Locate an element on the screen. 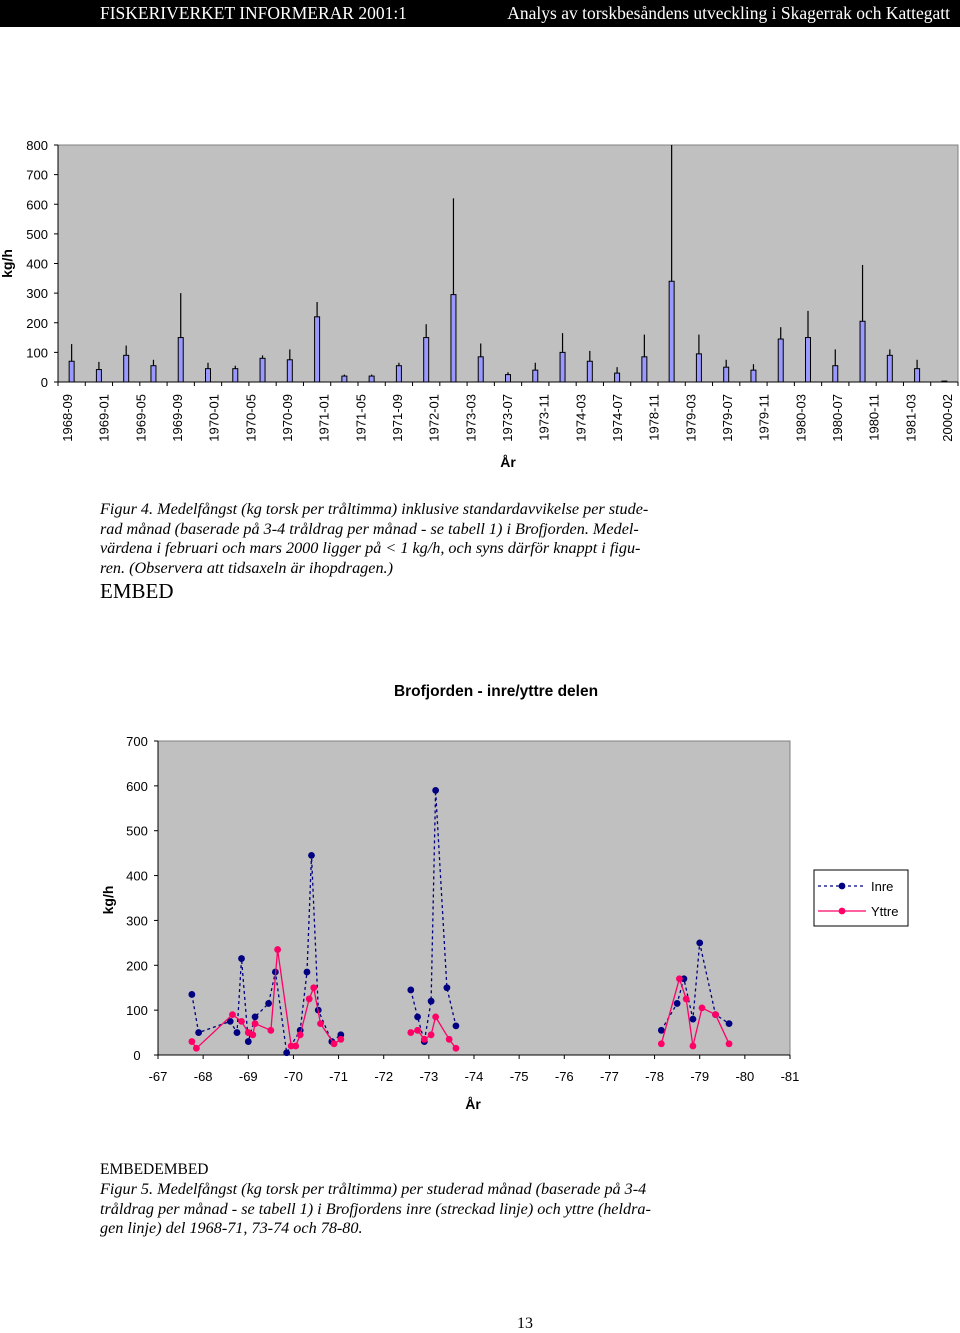 This screenshot has height=1333, width=960. x-tick-label: -72 is located at coordinates (383, 1076).